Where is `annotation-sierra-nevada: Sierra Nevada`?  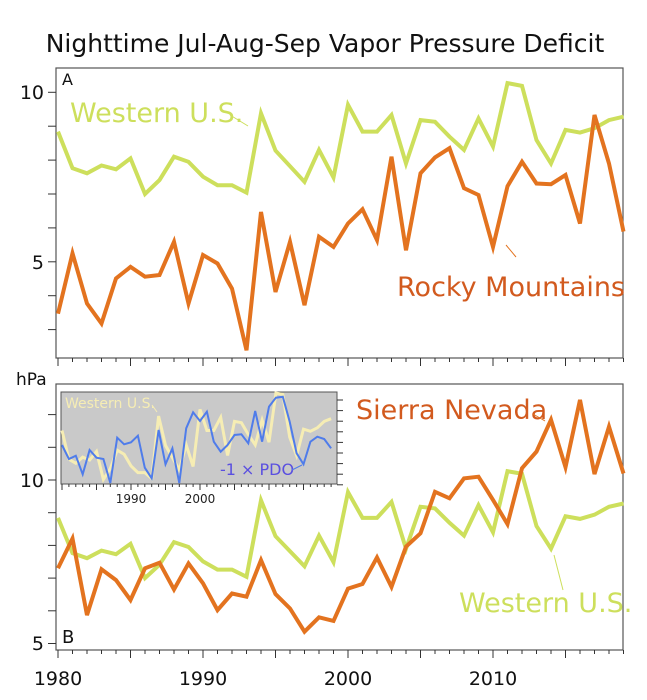
annotation-sierra-nevada: Sierra Nevada is located at coordinates (451, 410).